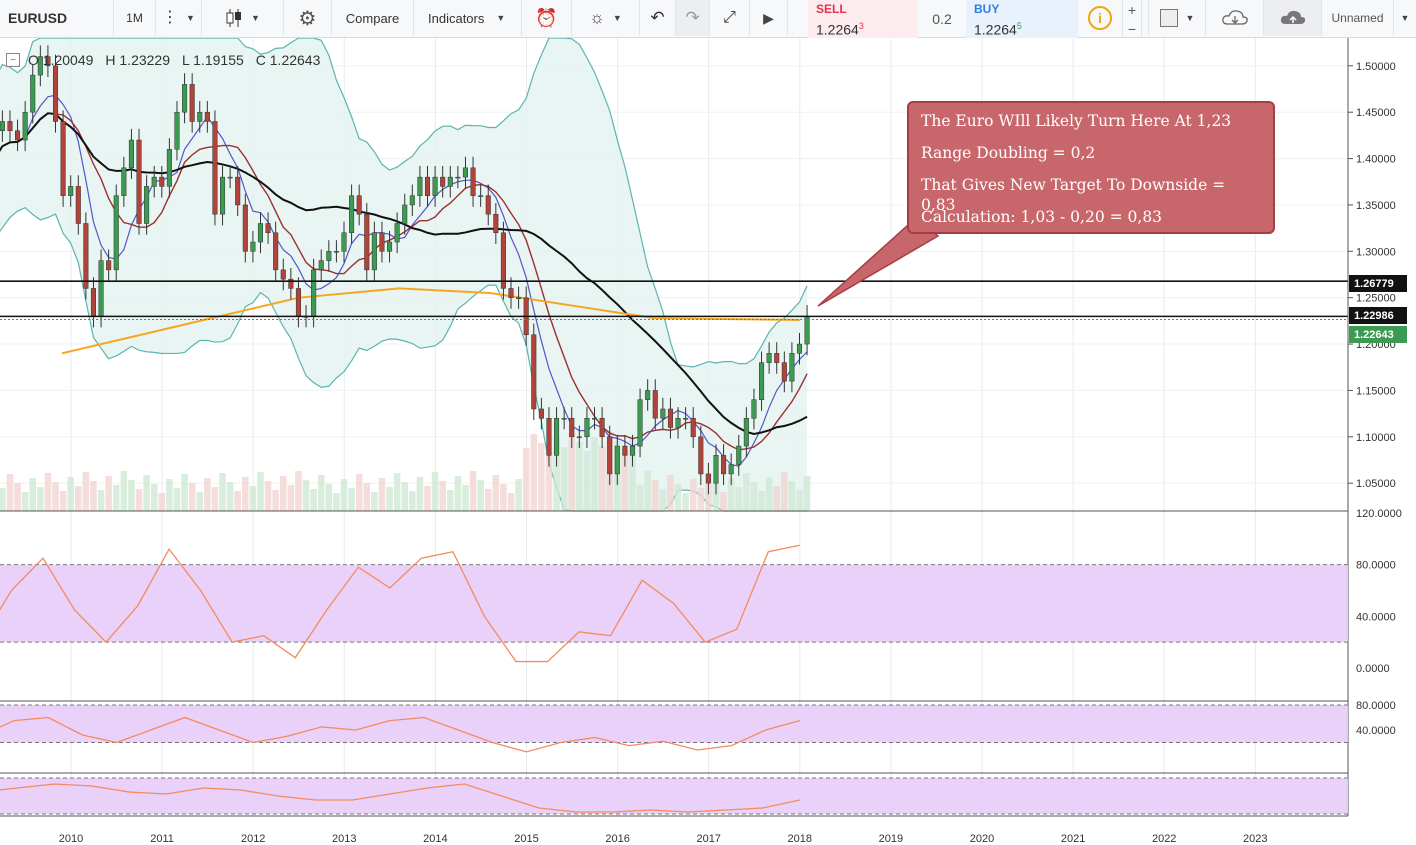 The width and height of the screenshot is (1416, 845). What do you see at coordinates (1100, 18) in the screenshot?
I see `info-icon: i` at bounding box center [1100, 18].